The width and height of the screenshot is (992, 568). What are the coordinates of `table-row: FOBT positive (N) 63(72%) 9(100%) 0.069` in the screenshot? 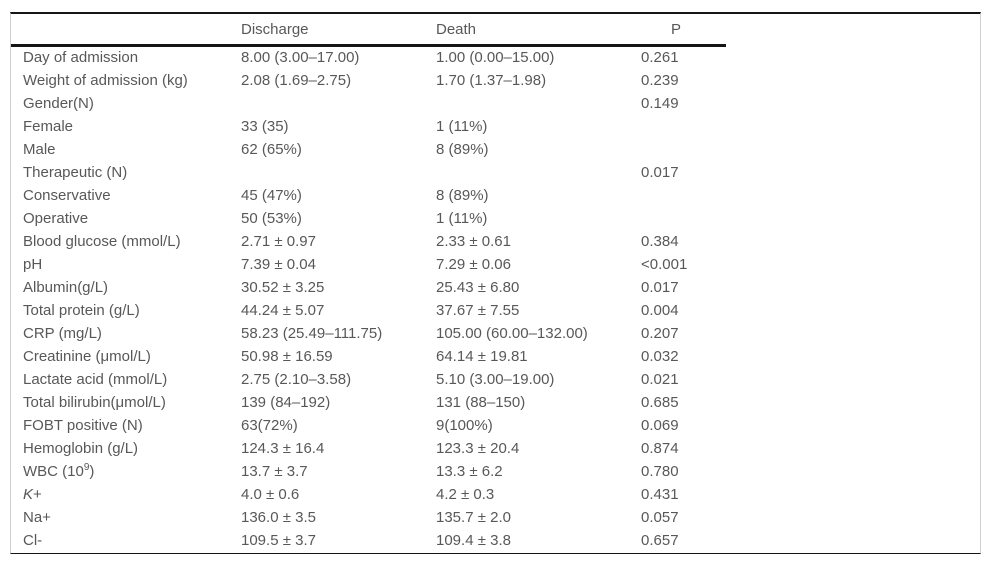 It's located at (495, 425).